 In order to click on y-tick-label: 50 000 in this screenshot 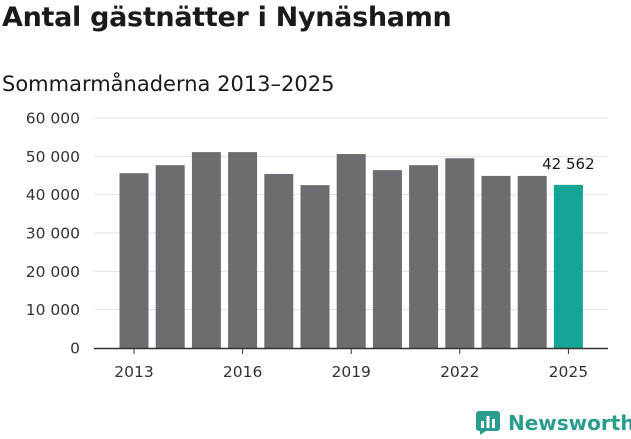, I will do `click(53, 157)`.